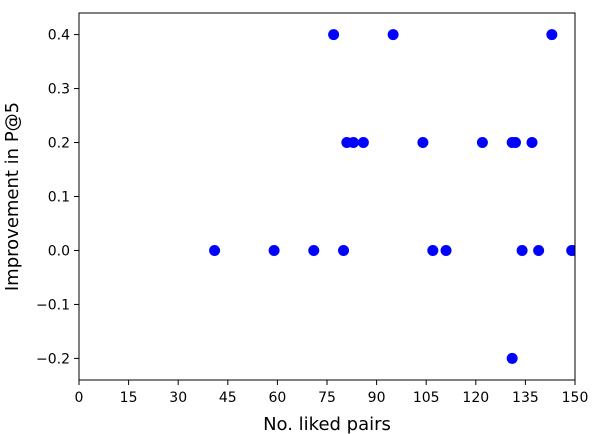 The image size is (595, 434). What do you see at coordinates (327, 398) in the screenshot?
I see `x-tick-label: 75` at bounding box center [327, 398].